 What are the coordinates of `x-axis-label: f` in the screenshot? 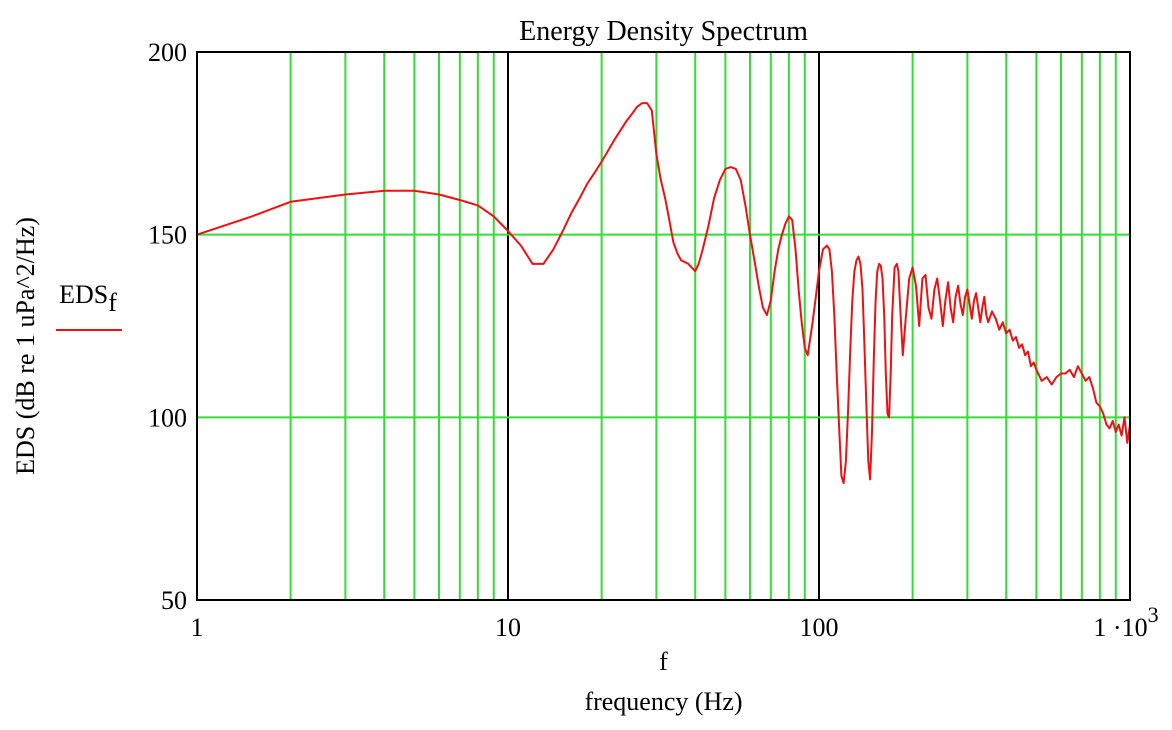 It's located at (663, 661).